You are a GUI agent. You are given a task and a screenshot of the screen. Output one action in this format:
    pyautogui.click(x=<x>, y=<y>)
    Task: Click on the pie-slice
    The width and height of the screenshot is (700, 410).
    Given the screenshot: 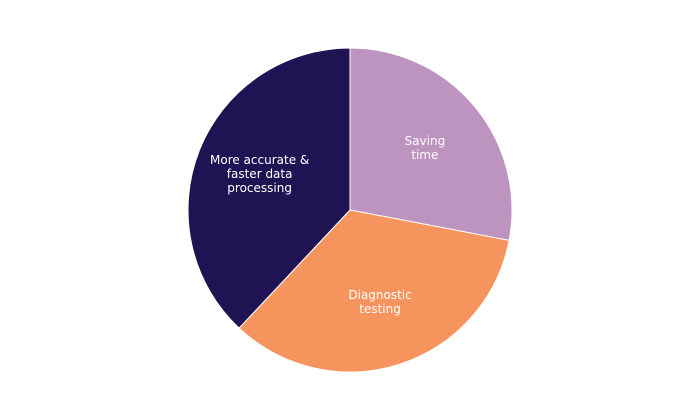 What is the action you would take?
    pyautogui.click(x=431, y=144)
    